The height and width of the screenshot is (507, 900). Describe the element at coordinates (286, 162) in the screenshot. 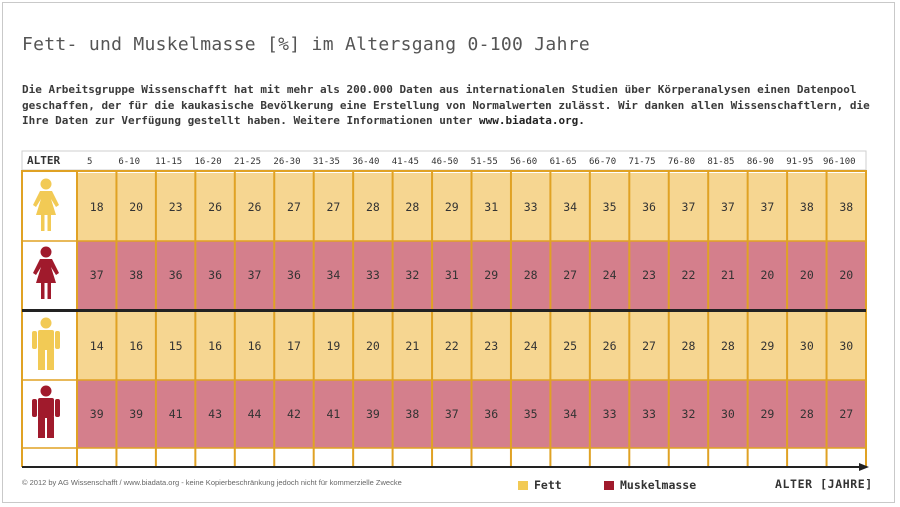

I see `age-tick-label: 26-30` at that location.